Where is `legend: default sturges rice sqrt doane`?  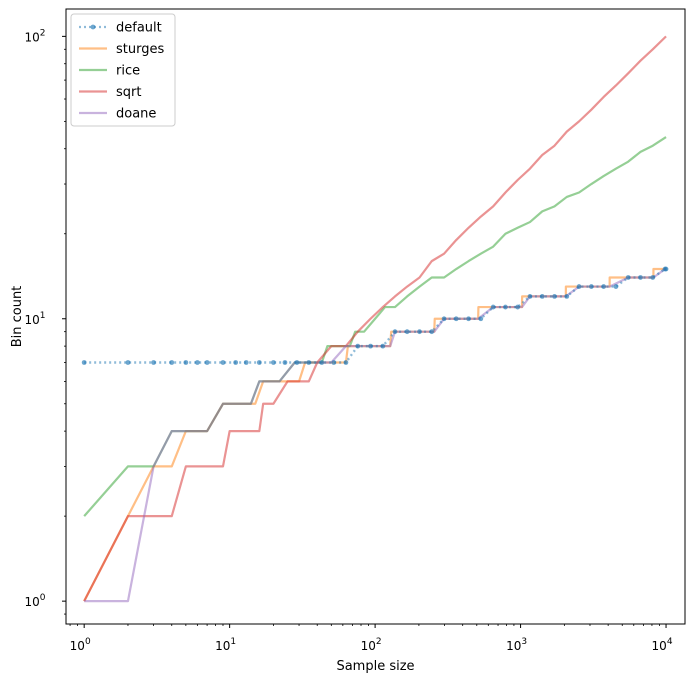
legend: default sturges rice sqrt doane is located at coordinates (123, 70).